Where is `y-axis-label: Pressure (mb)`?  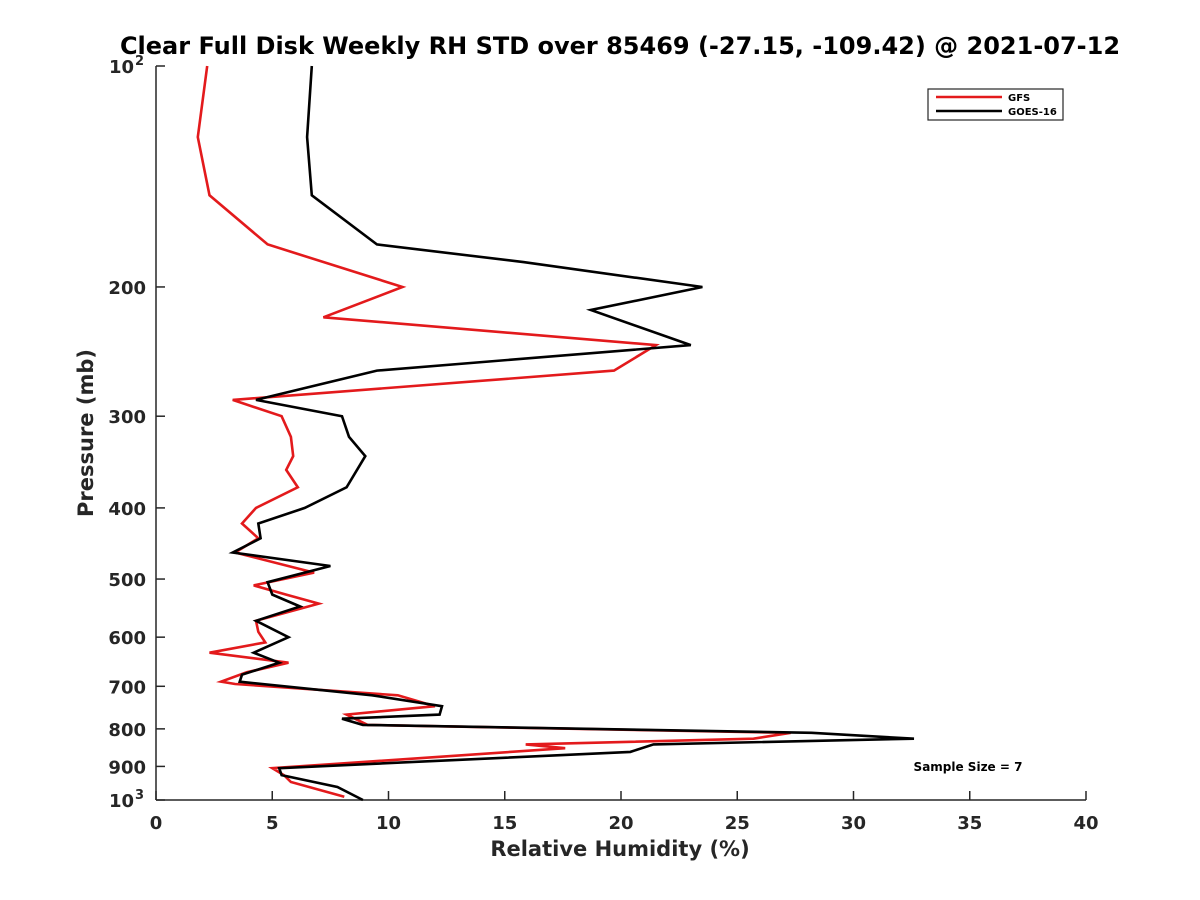 y-axis-label: Pressure (mb) is located at coordinates (86, 433).